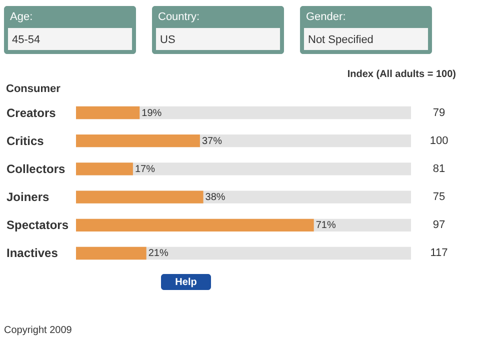 Image resolution: width=490 pixels, height=349 pixels. I want to click on text: 100, so click(439, 140).